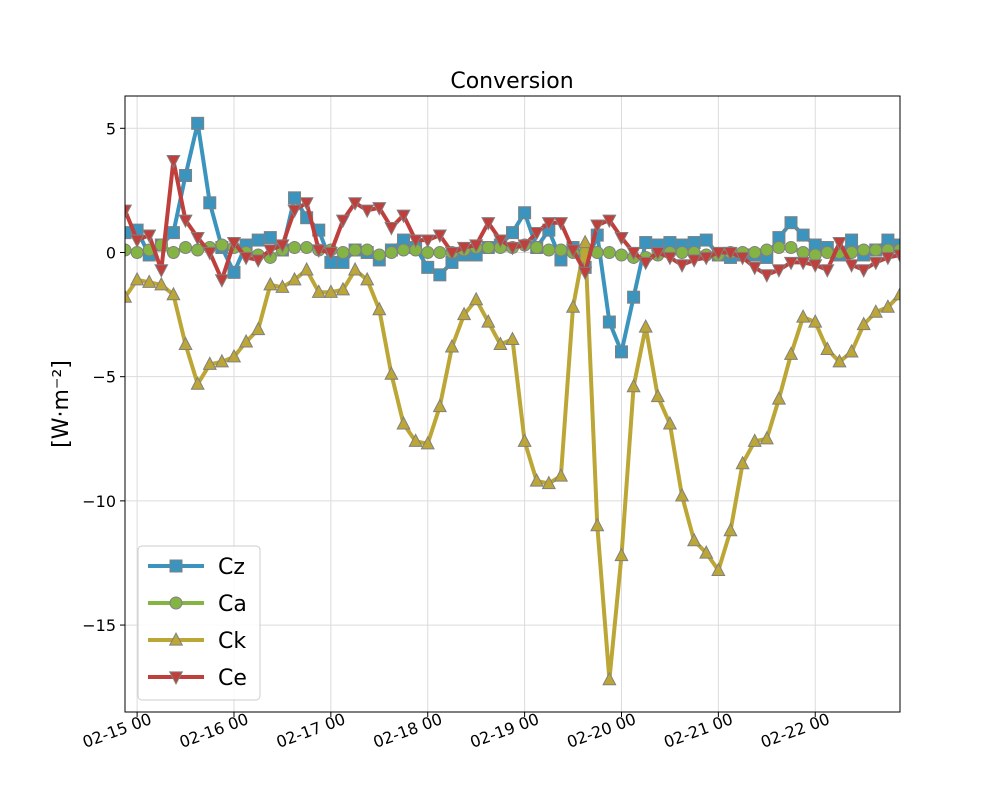 Image resolution: width=1000 pixels, height=800 pixels. Describe the element at coordinates (111, 128) in the screenshot. I see `y-tick-label: 5` at that location.